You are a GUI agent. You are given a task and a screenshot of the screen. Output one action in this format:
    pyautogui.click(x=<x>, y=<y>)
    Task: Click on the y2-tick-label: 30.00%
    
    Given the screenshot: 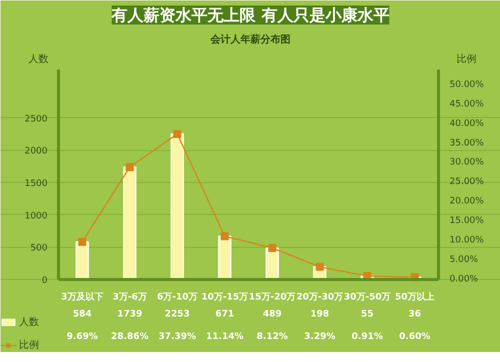 What is the action you would take?
    pyautogui.click(x=467, y=163)
    